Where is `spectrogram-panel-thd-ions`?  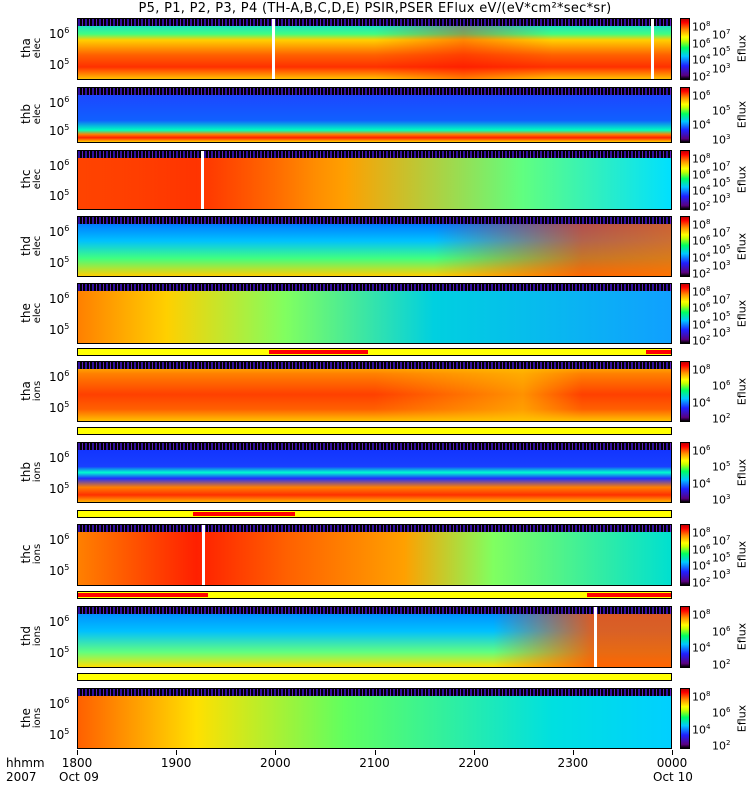 spectrogram-panel-thd-ions is located at coordinates (374, 637).